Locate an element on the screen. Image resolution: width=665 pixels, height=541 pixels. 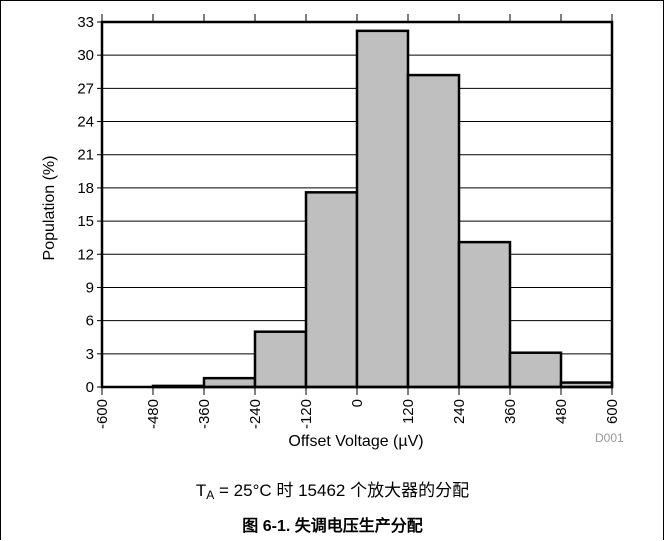
y-tick-label: 3 is located at coordinates (90, 354).